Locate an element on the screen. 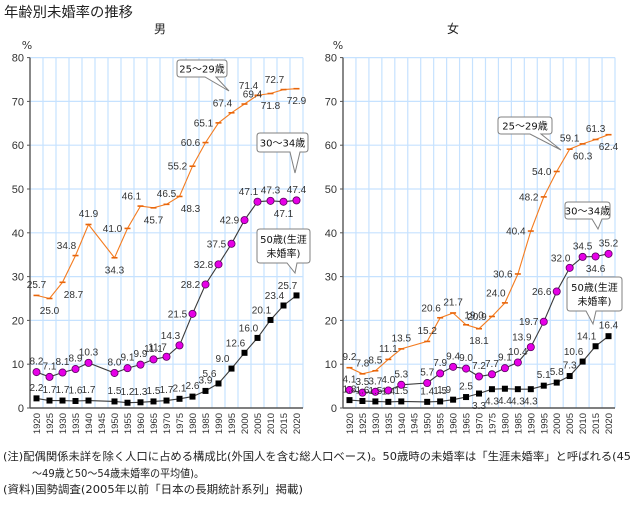 This screenshot has width=640, height=513. data-label: 9.4 is located at coordinates (453, 356).